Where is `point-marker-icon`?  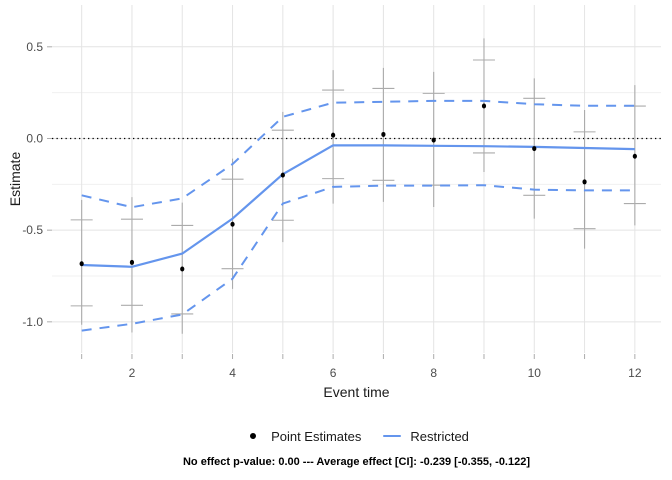
point-marker-icon is located at coordinates (253, 436).